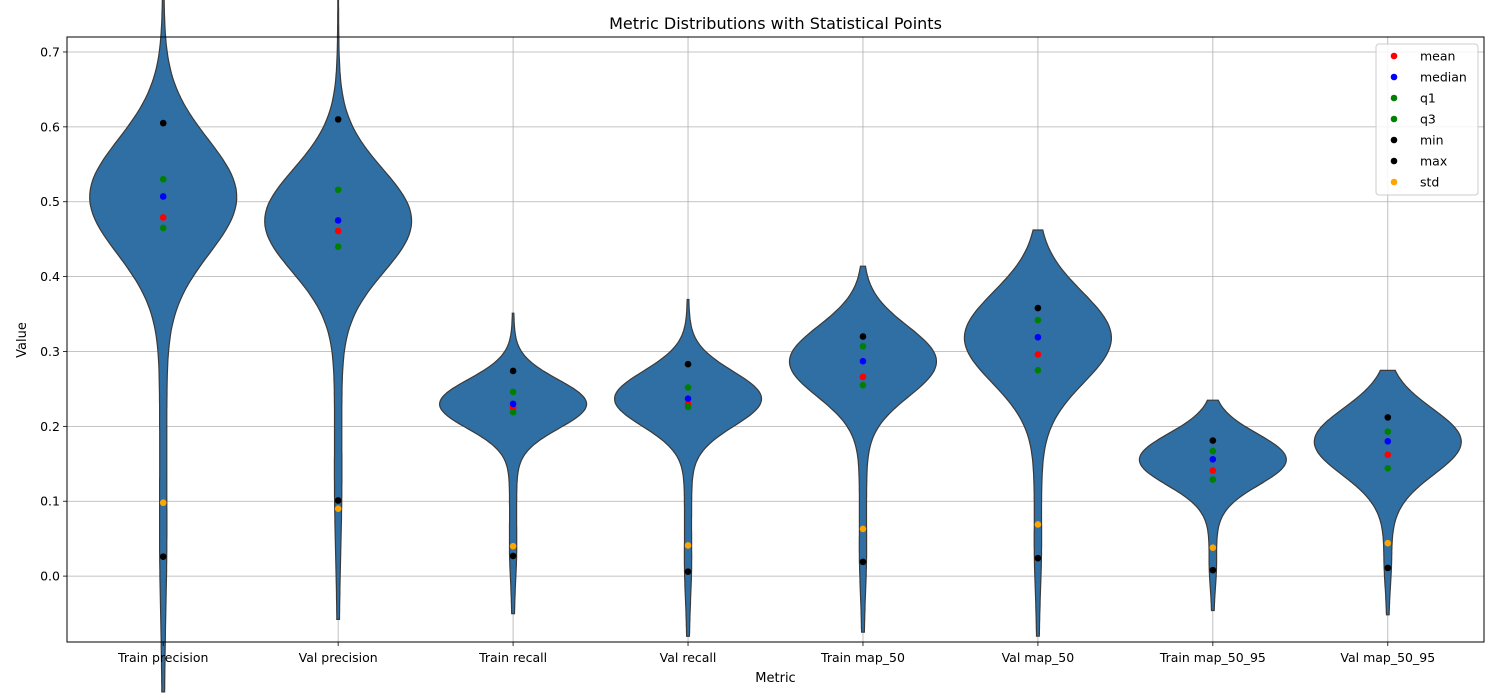 Image resolution: width=1500 pixels, height=700 pixels. What do you see at coordinates (1433, 161) in the screenshot?
I see `legend-label: max` at bounding box center [1433, 161].